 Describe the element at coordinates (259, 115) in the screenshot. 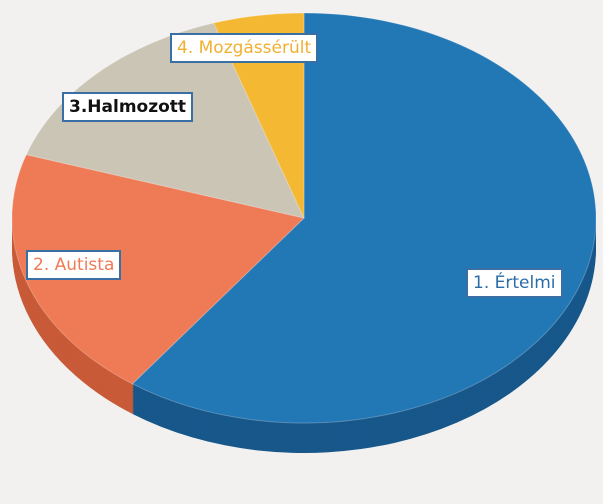

I see `slice` at that location.